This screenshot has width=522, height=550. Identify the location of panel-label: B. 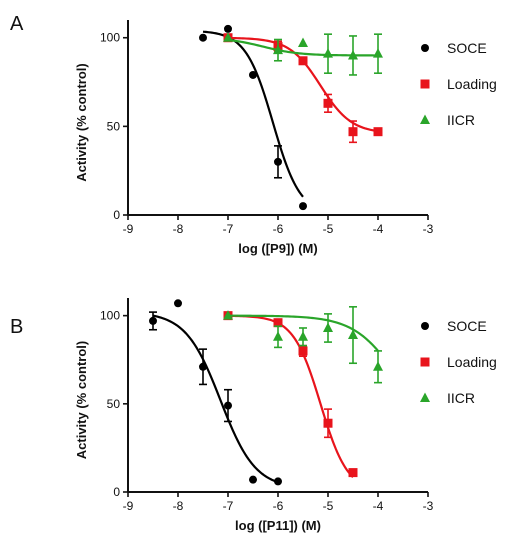
(16, 327).